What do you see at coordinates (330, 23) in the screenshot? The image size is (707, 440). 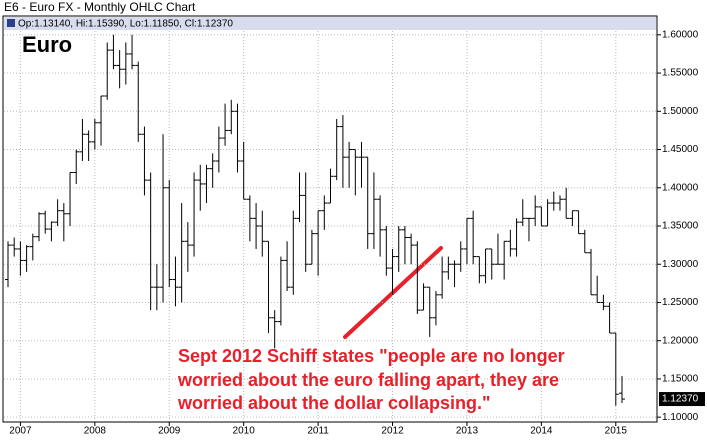 I see `info-bar` at bounding box center [330, 23].